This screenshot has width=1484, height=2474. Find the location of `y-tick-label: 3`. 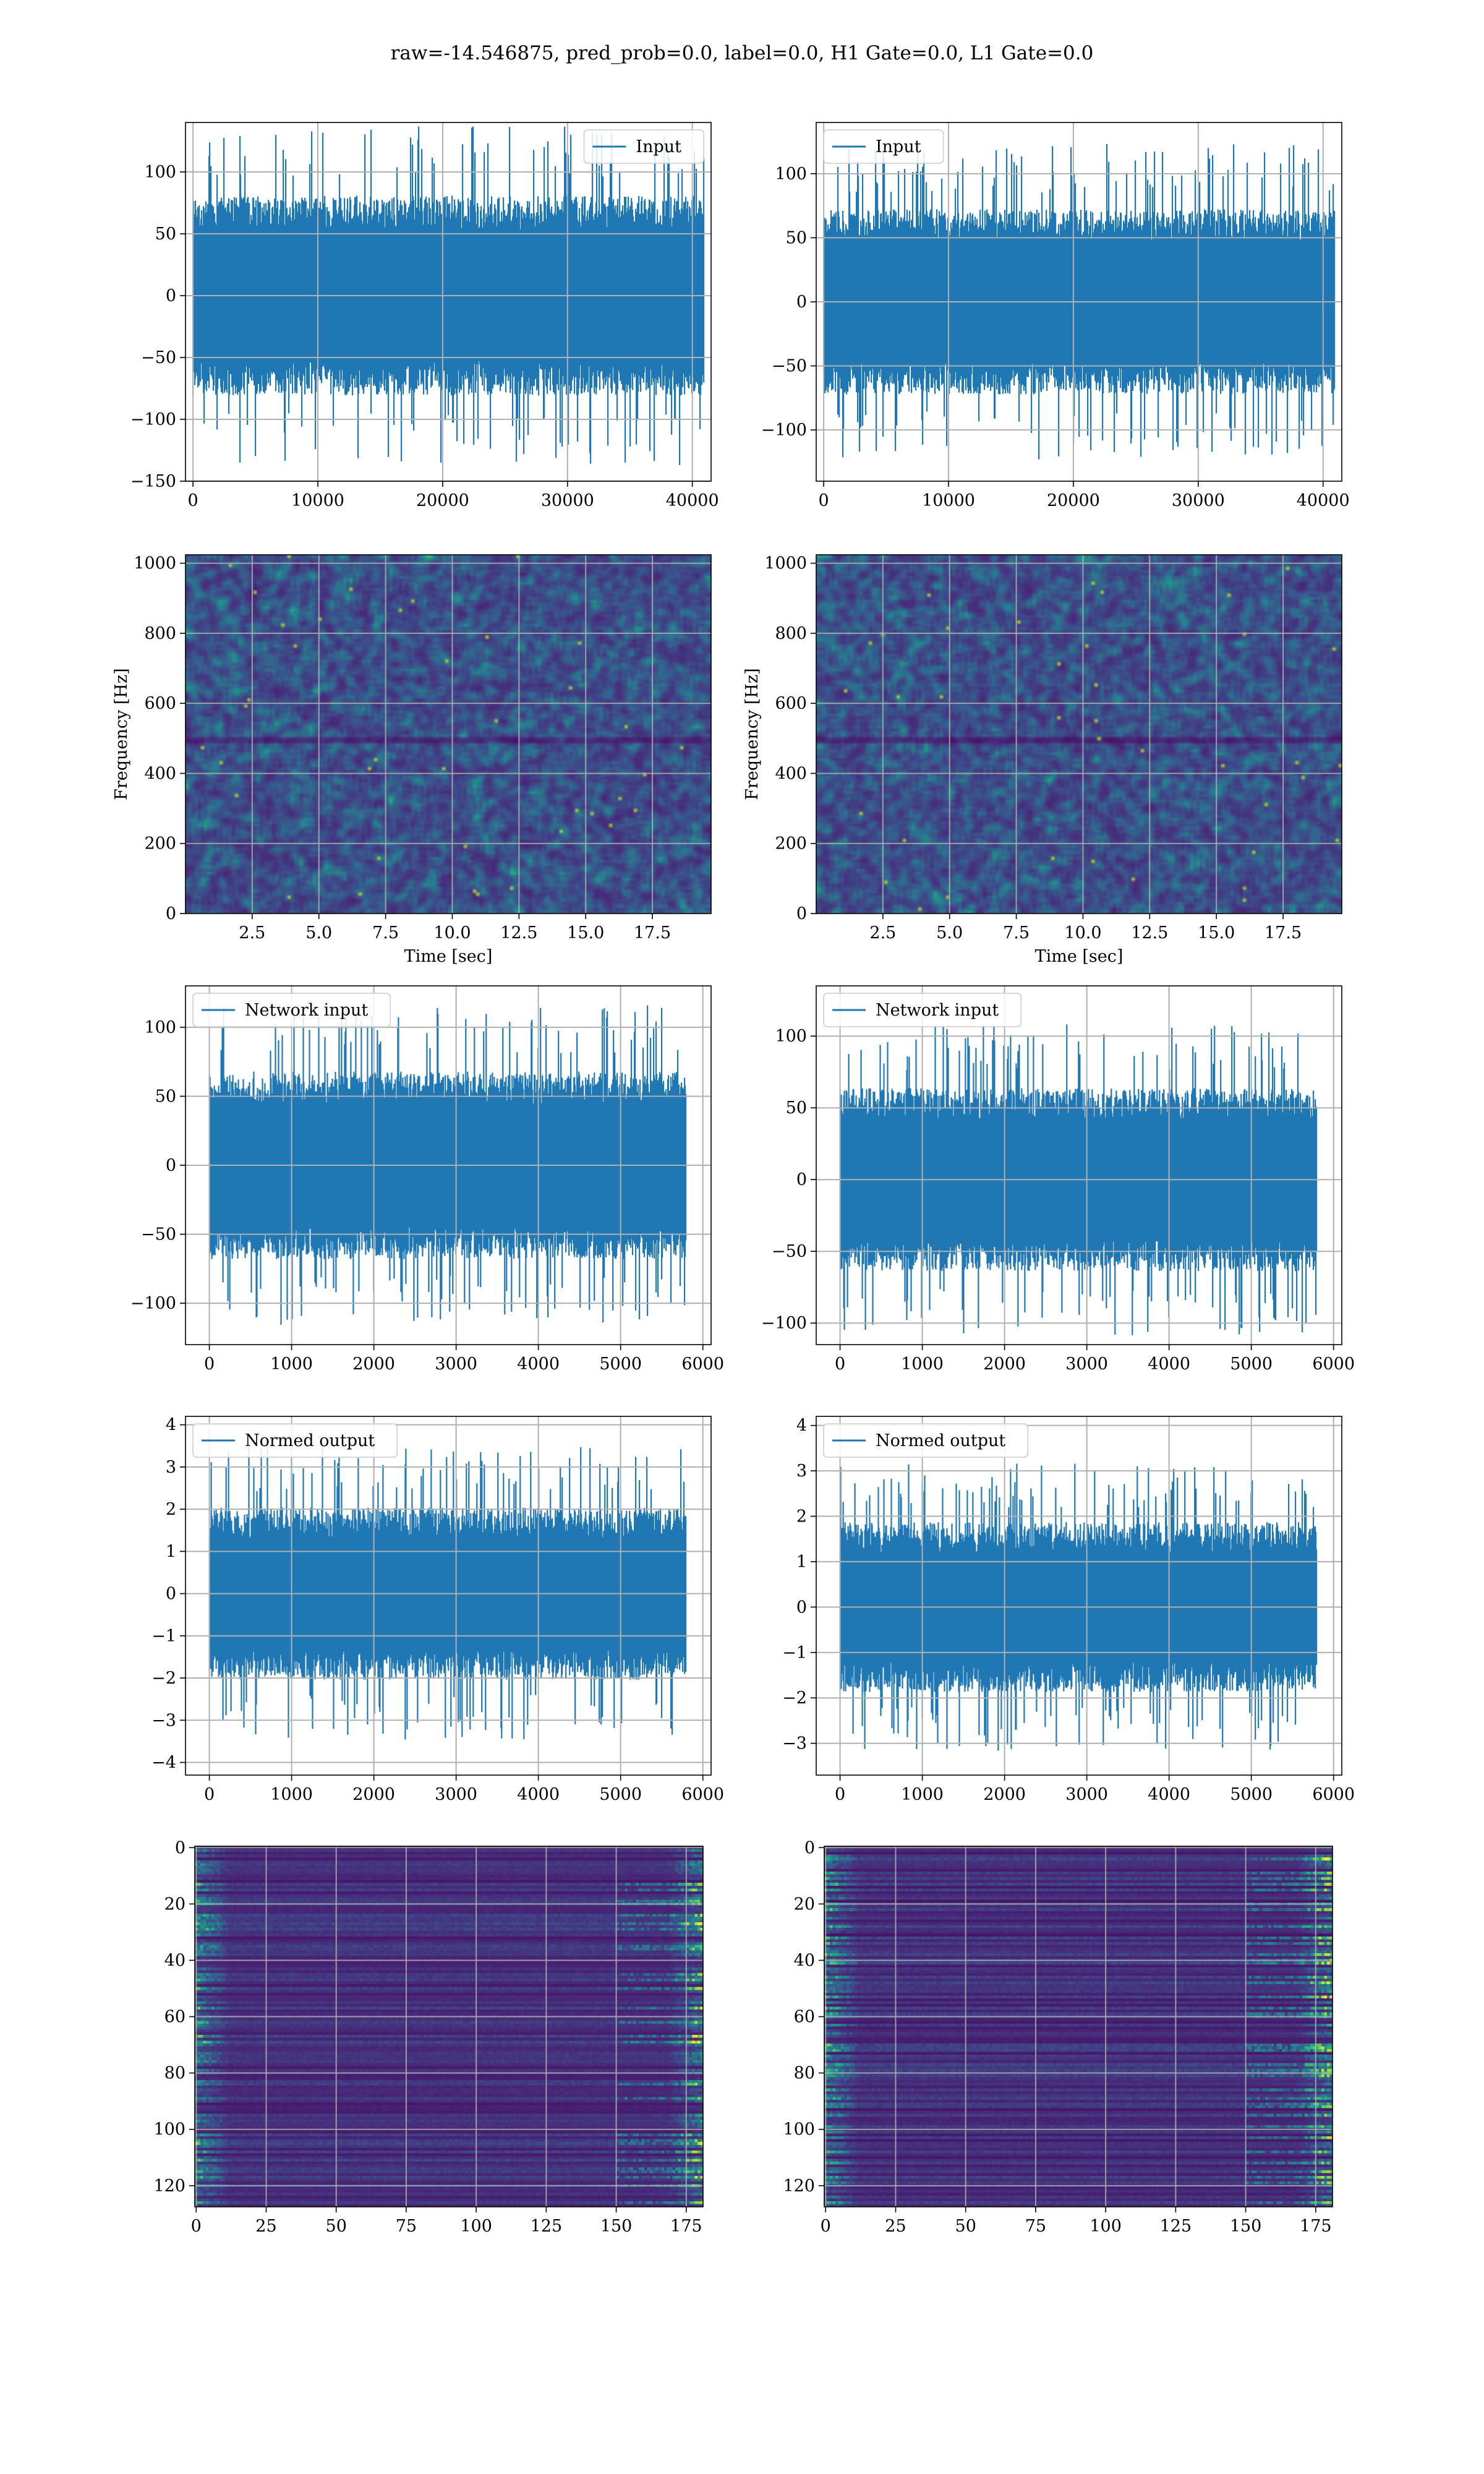

y-tick-label: 3 is located at coordinates (801, 1471).